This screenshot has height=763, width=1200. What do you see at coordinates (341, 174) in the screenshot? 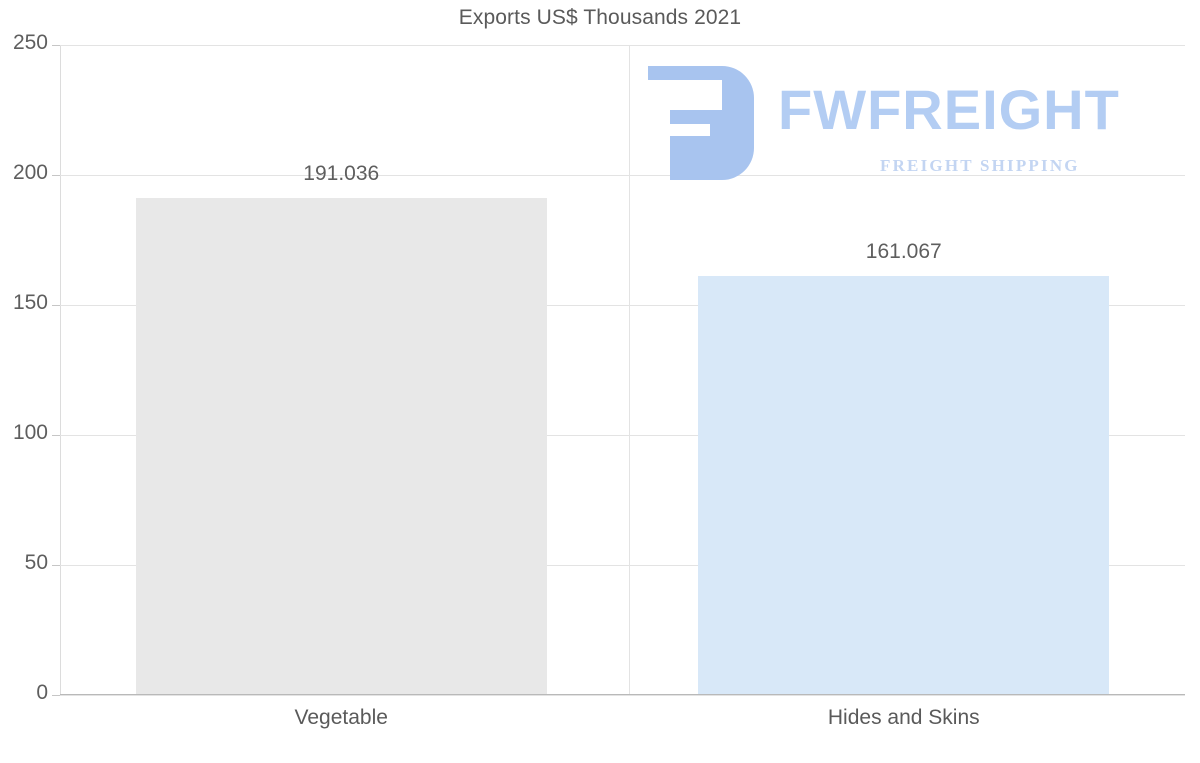
I see `bar-value-label: 191.036` at bounding box center [341, 174].